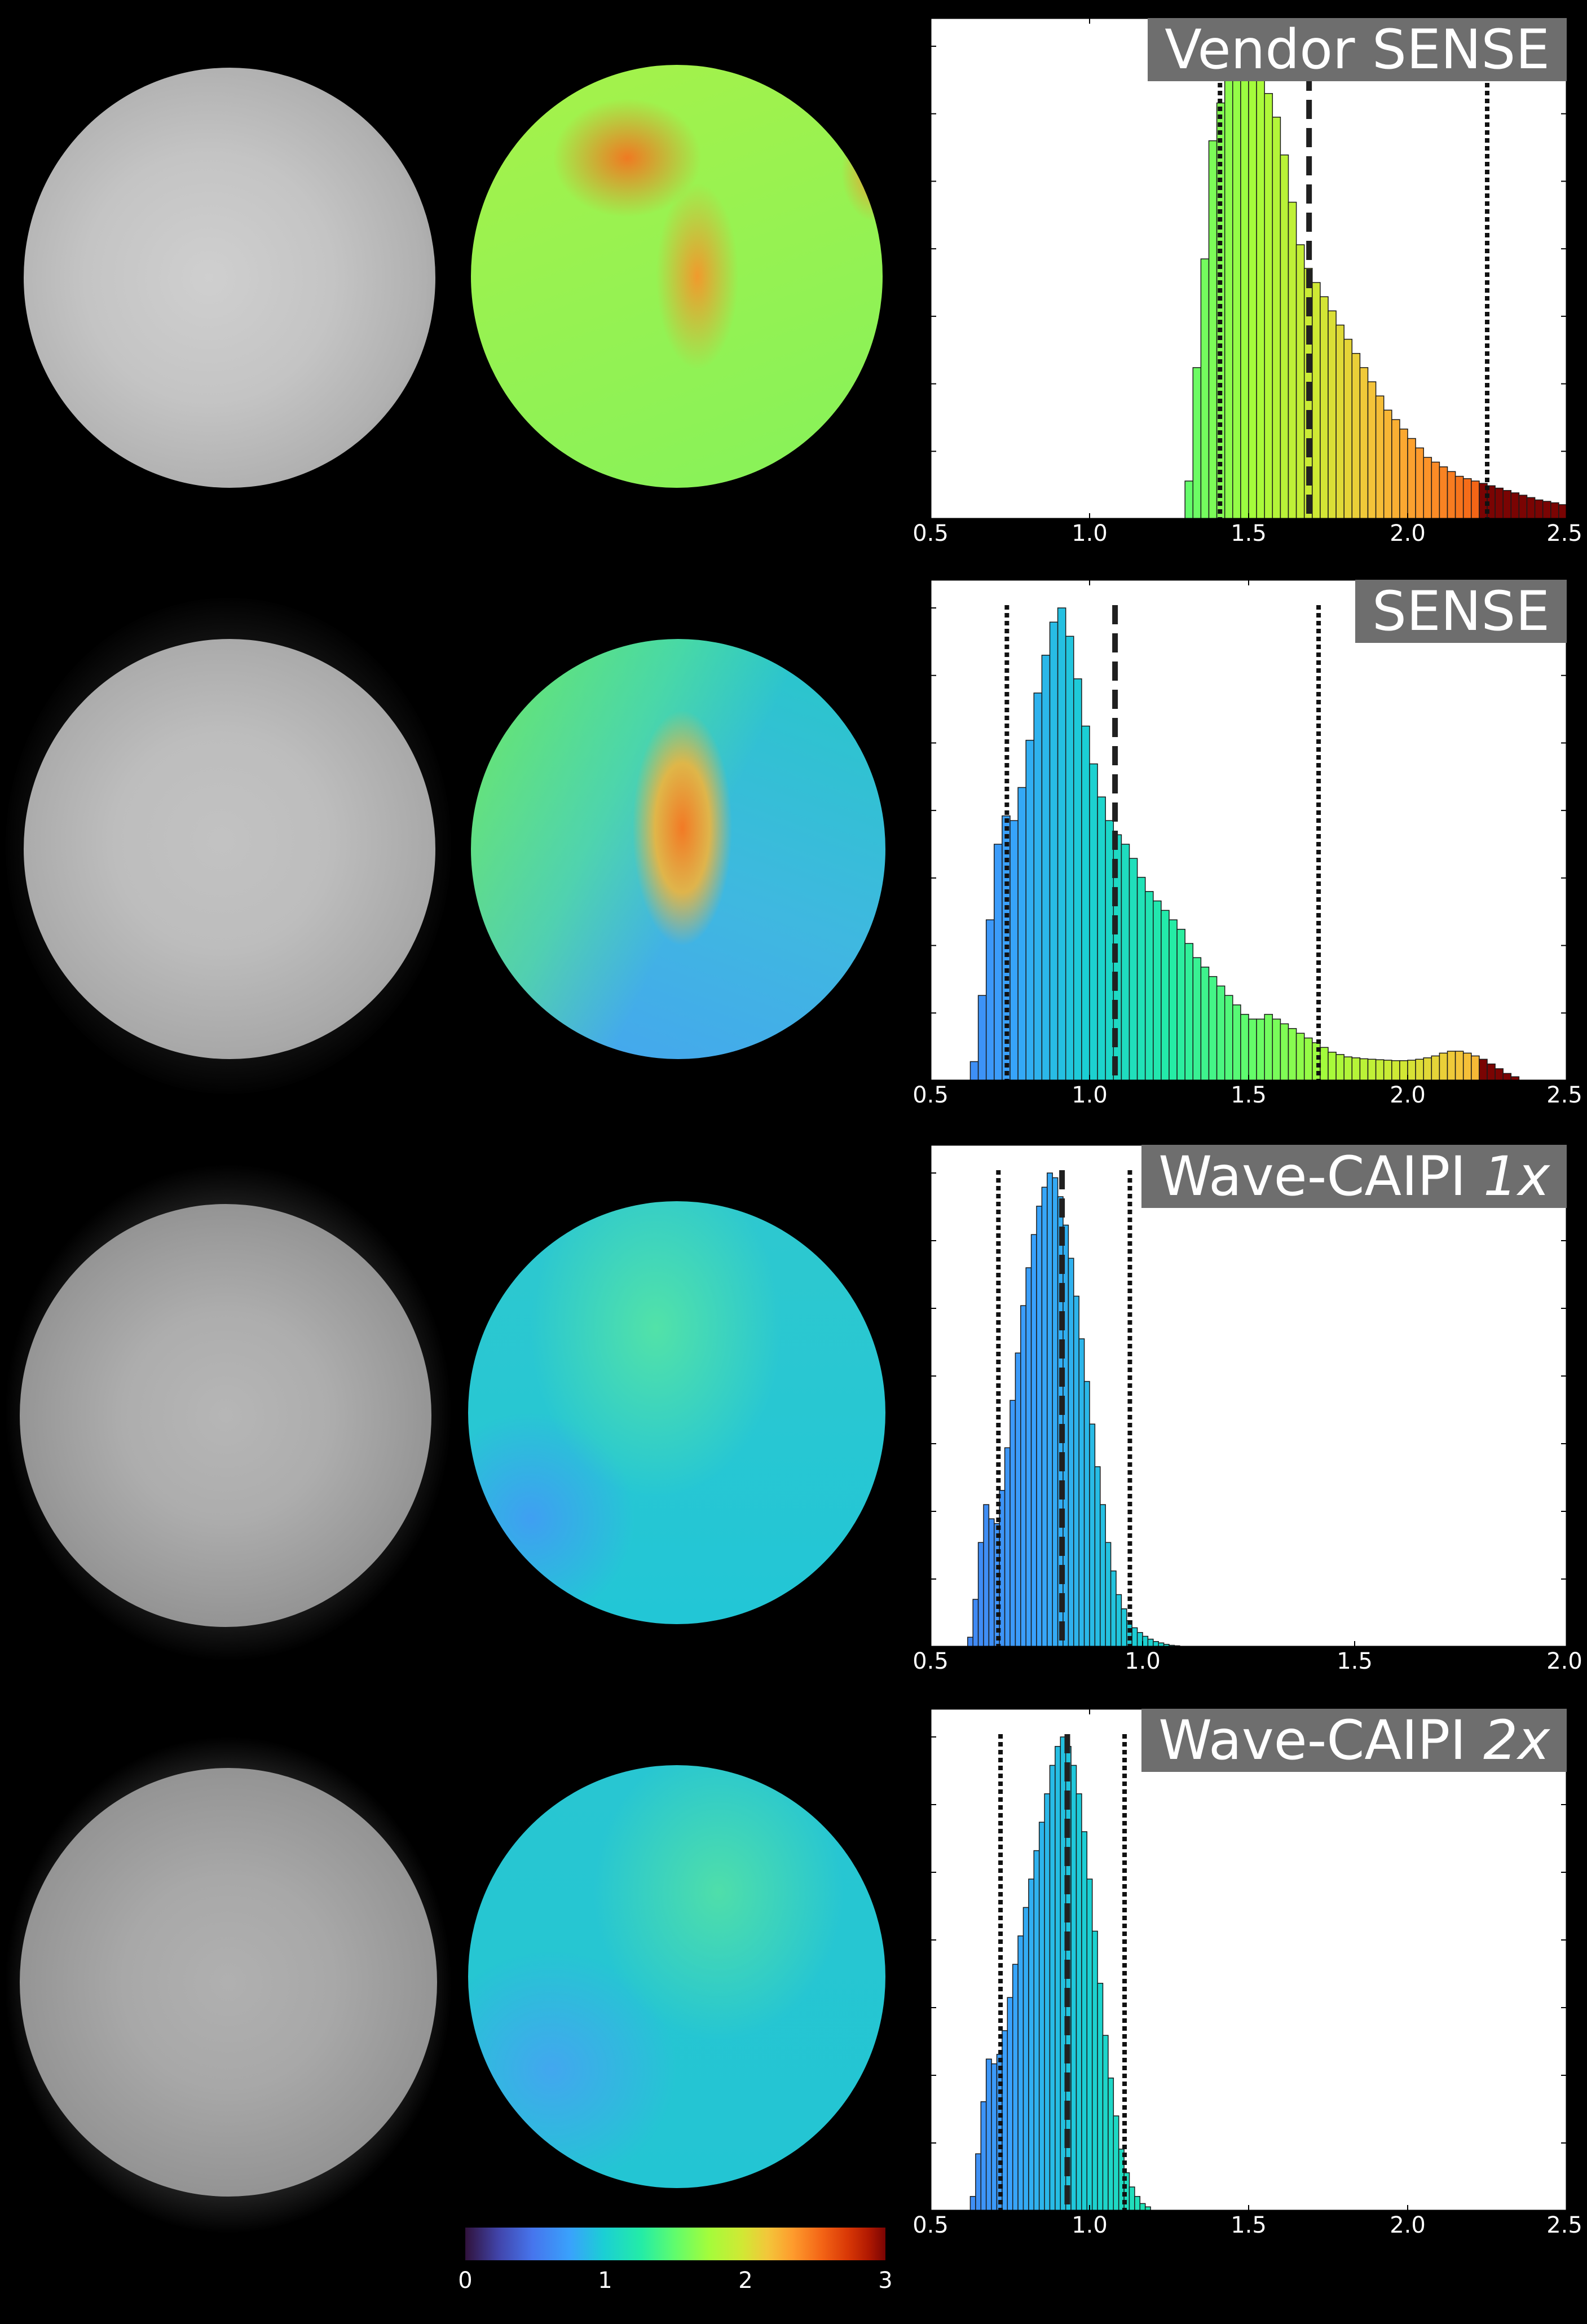  Describe the element at coordinates (1354, 1740) in the screenshot. I see `row-label-4: Wave-CAIPI 2x` at that location.